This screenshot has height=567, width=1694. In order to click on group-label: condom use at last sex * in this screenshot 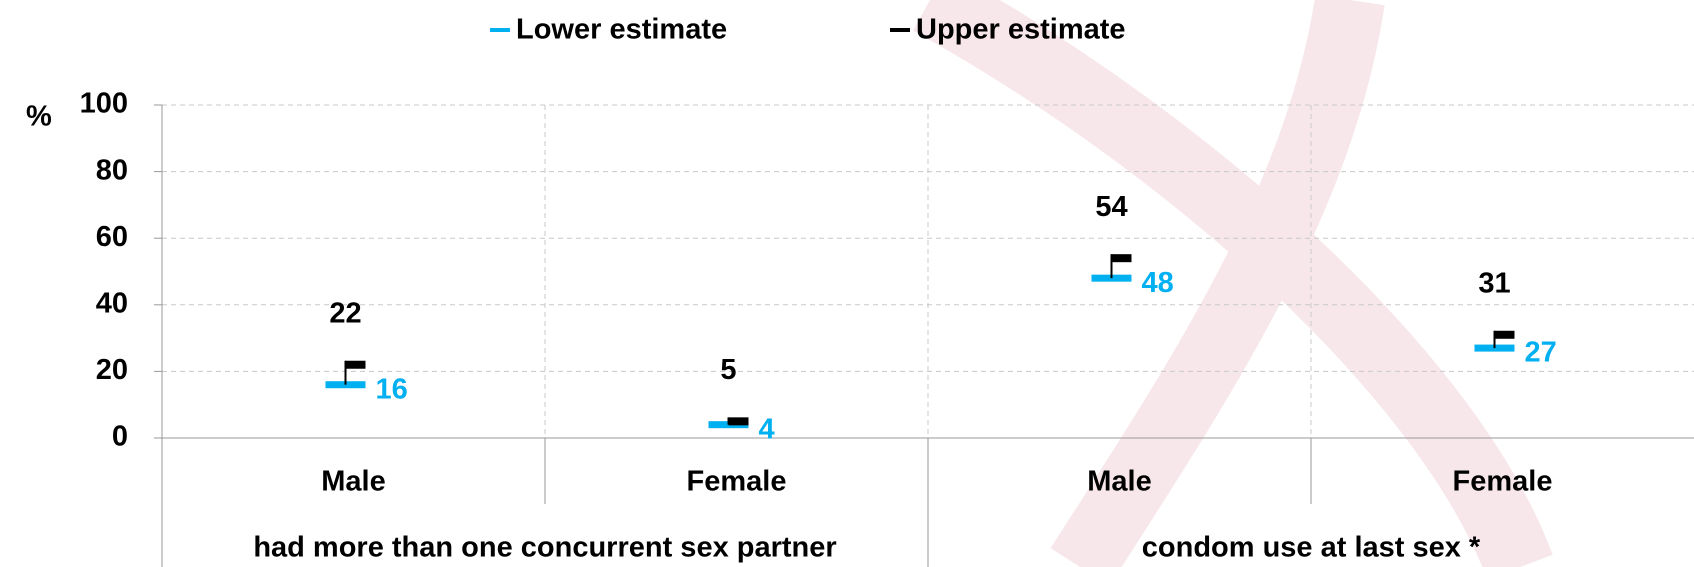, I will do `click(1311, 548)`.